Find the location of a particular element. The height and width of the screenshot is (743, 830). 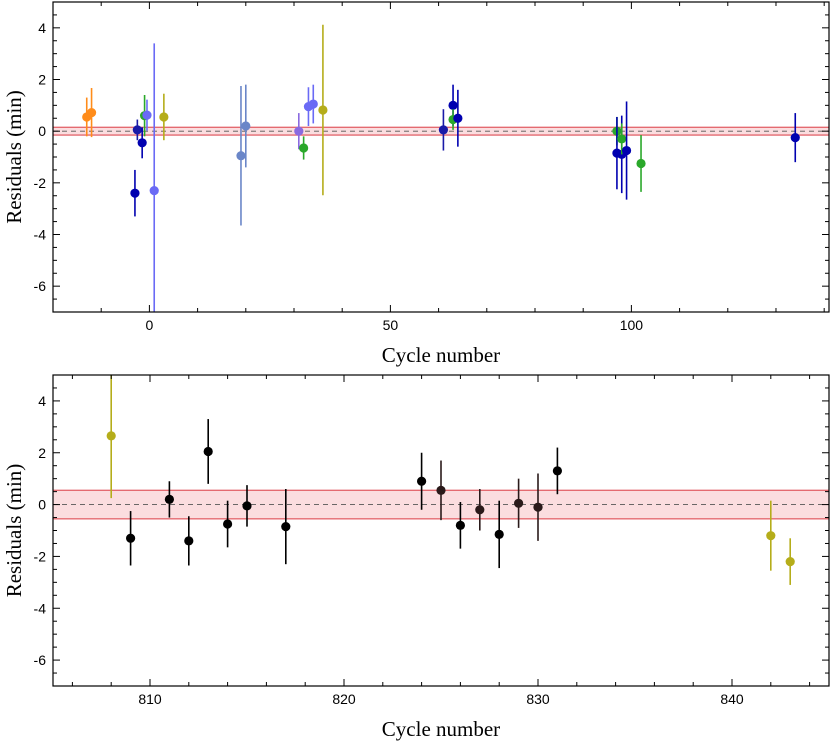

x-tick-label: 840 is located at coordinates (732, 699).